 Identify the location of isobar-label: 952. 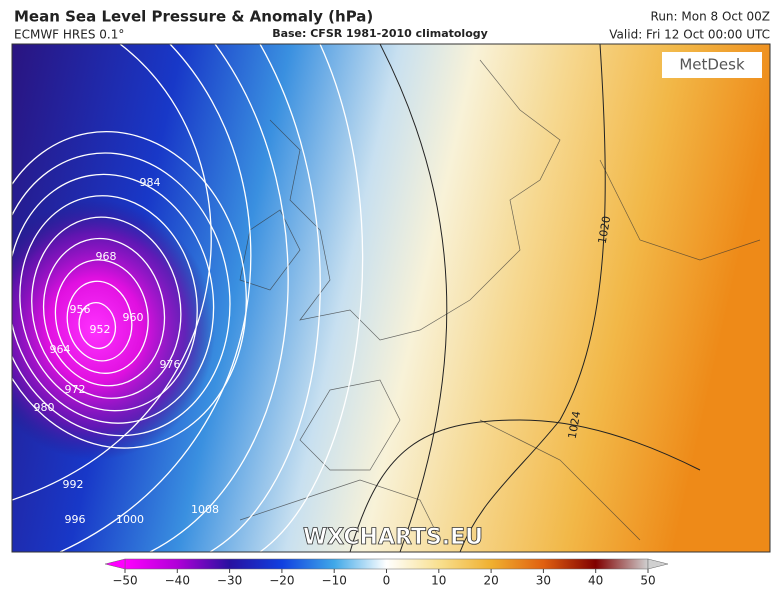
(100, 329).